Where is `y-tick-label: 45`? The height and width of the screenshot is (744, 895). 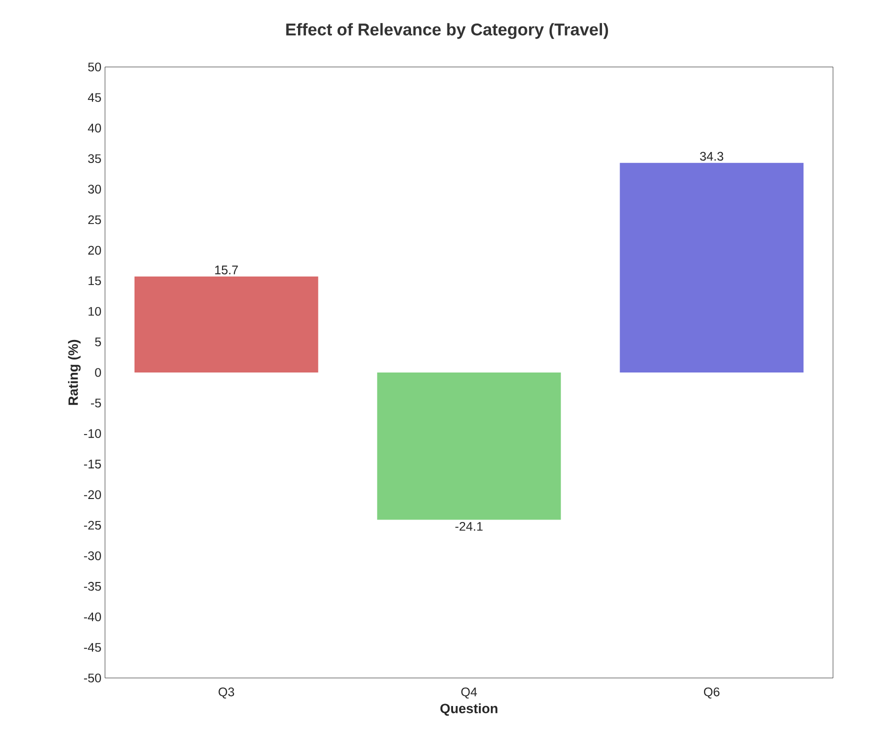
y-tick-label: 45 is located at coordinates (94, 97).